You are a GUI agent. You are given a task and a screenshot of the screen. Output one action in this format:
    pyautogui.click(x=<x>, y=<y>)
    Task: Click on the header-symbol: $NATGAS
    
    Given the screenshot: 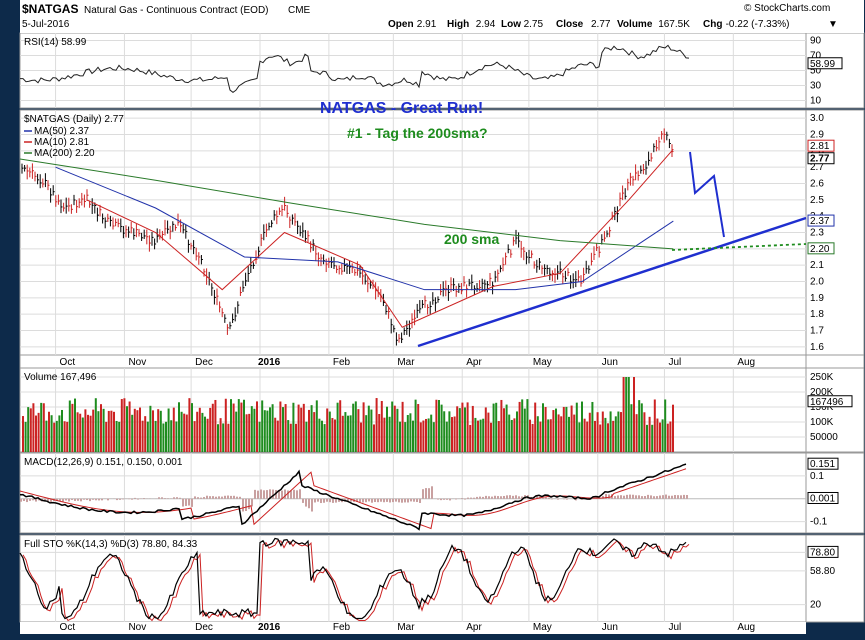 What is the action you would take?
    pyautogui.click(x=50, y=9)
    